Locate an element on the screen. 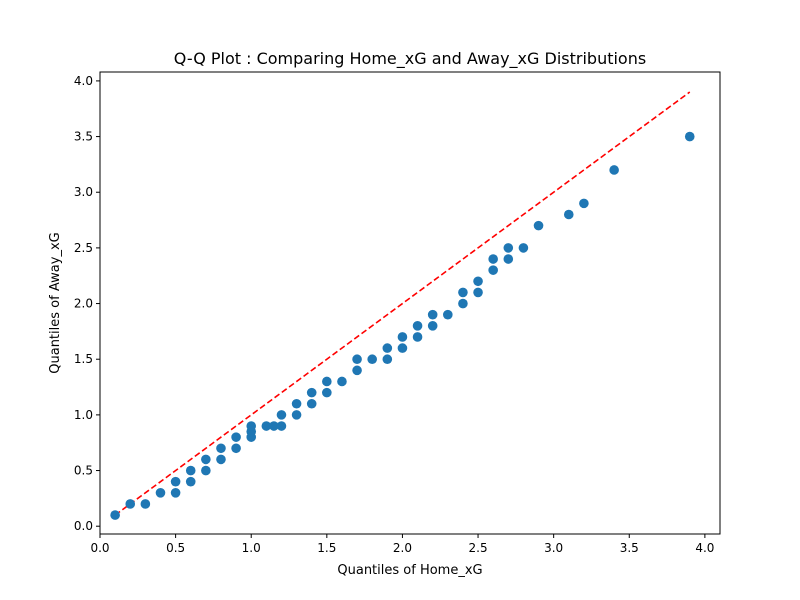  y-axis: 0.0 0.5 1.0 1.5 2.0 2.5 3.0 3.5 4.0 is located at coordinates (87, 303).